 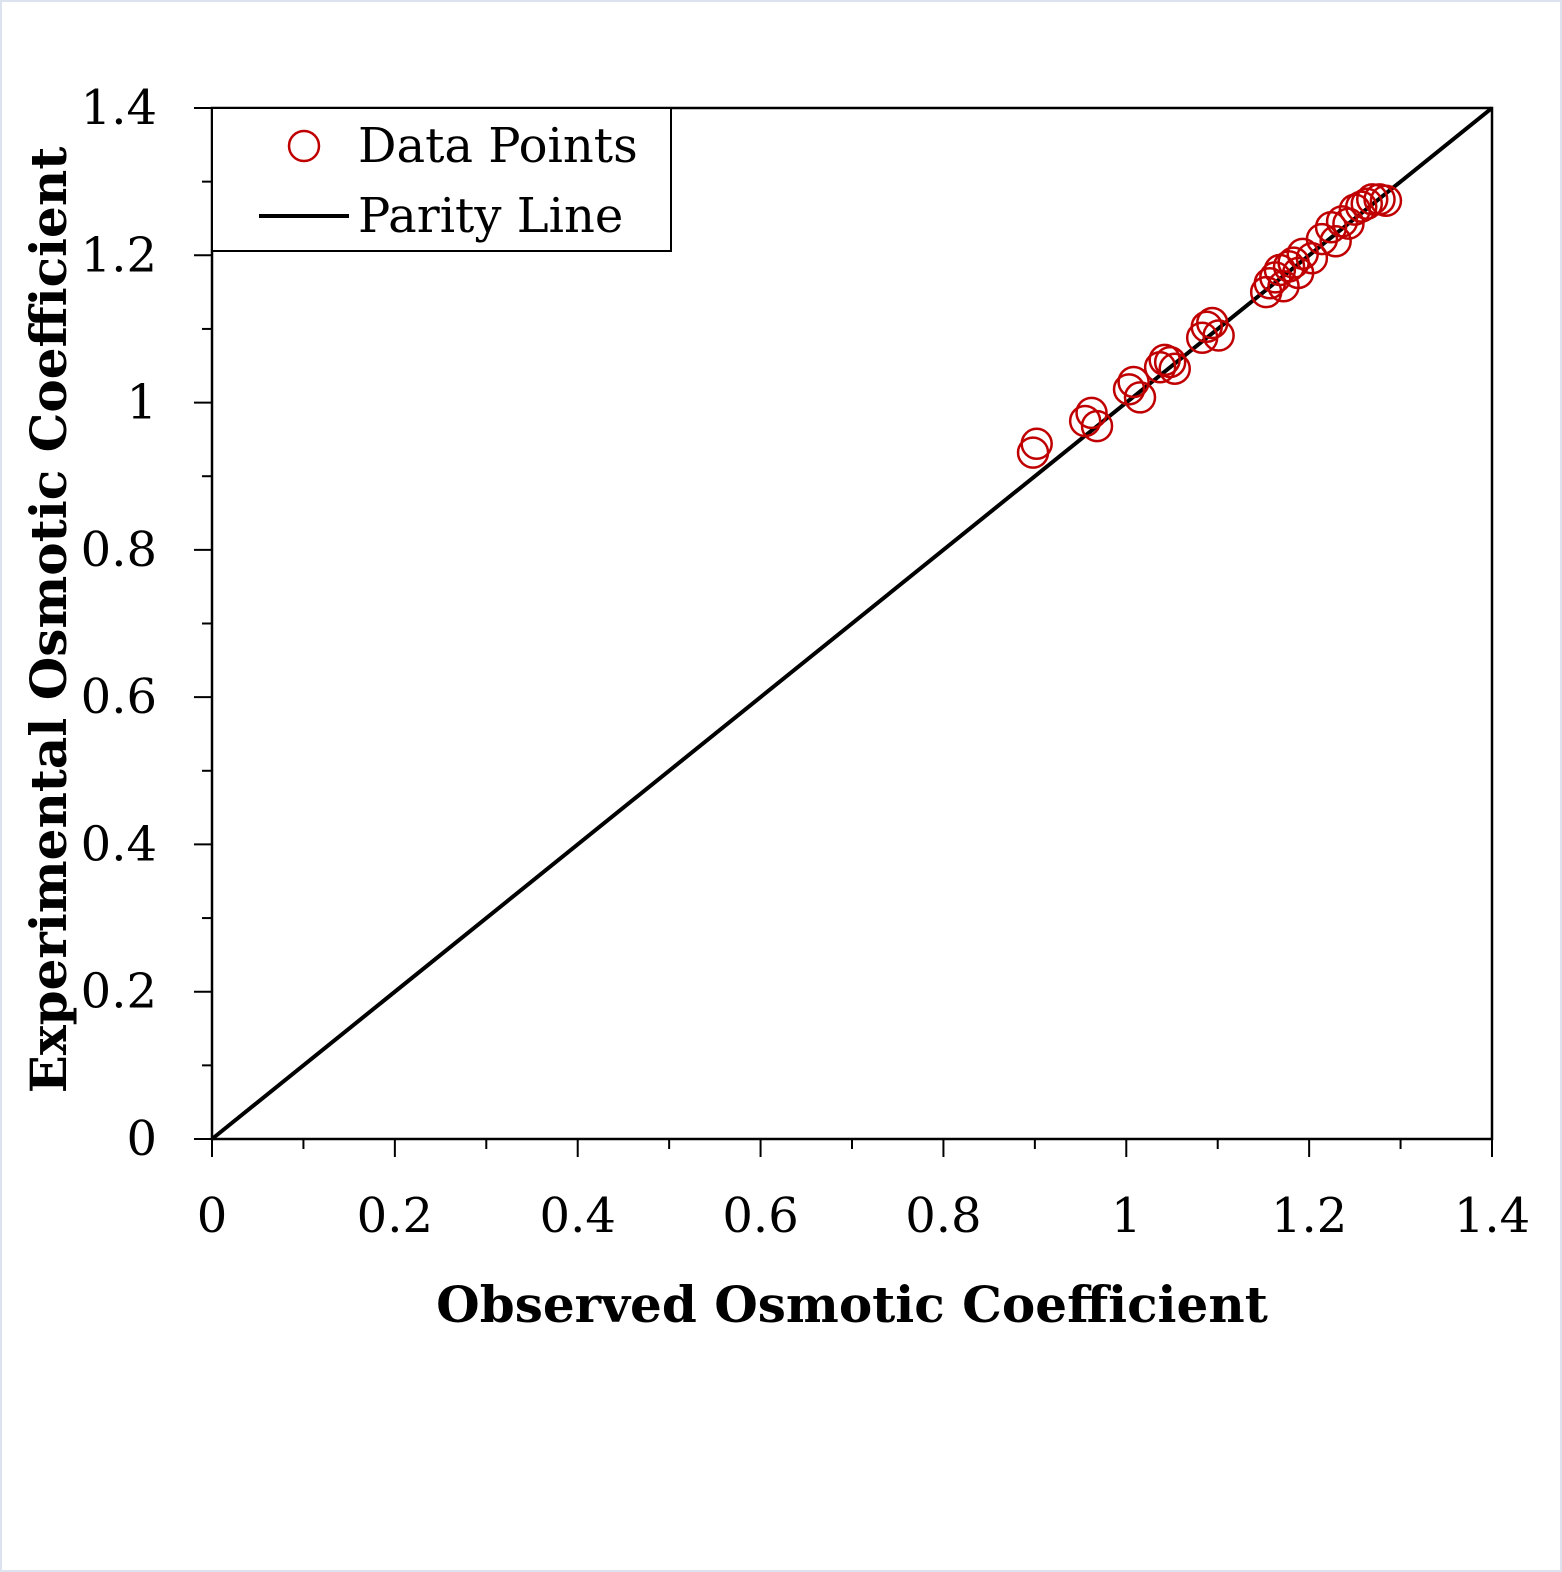 I want to click on x-axis-title: Observed Osmotic Coefficient, so click(x=852, y=1304).